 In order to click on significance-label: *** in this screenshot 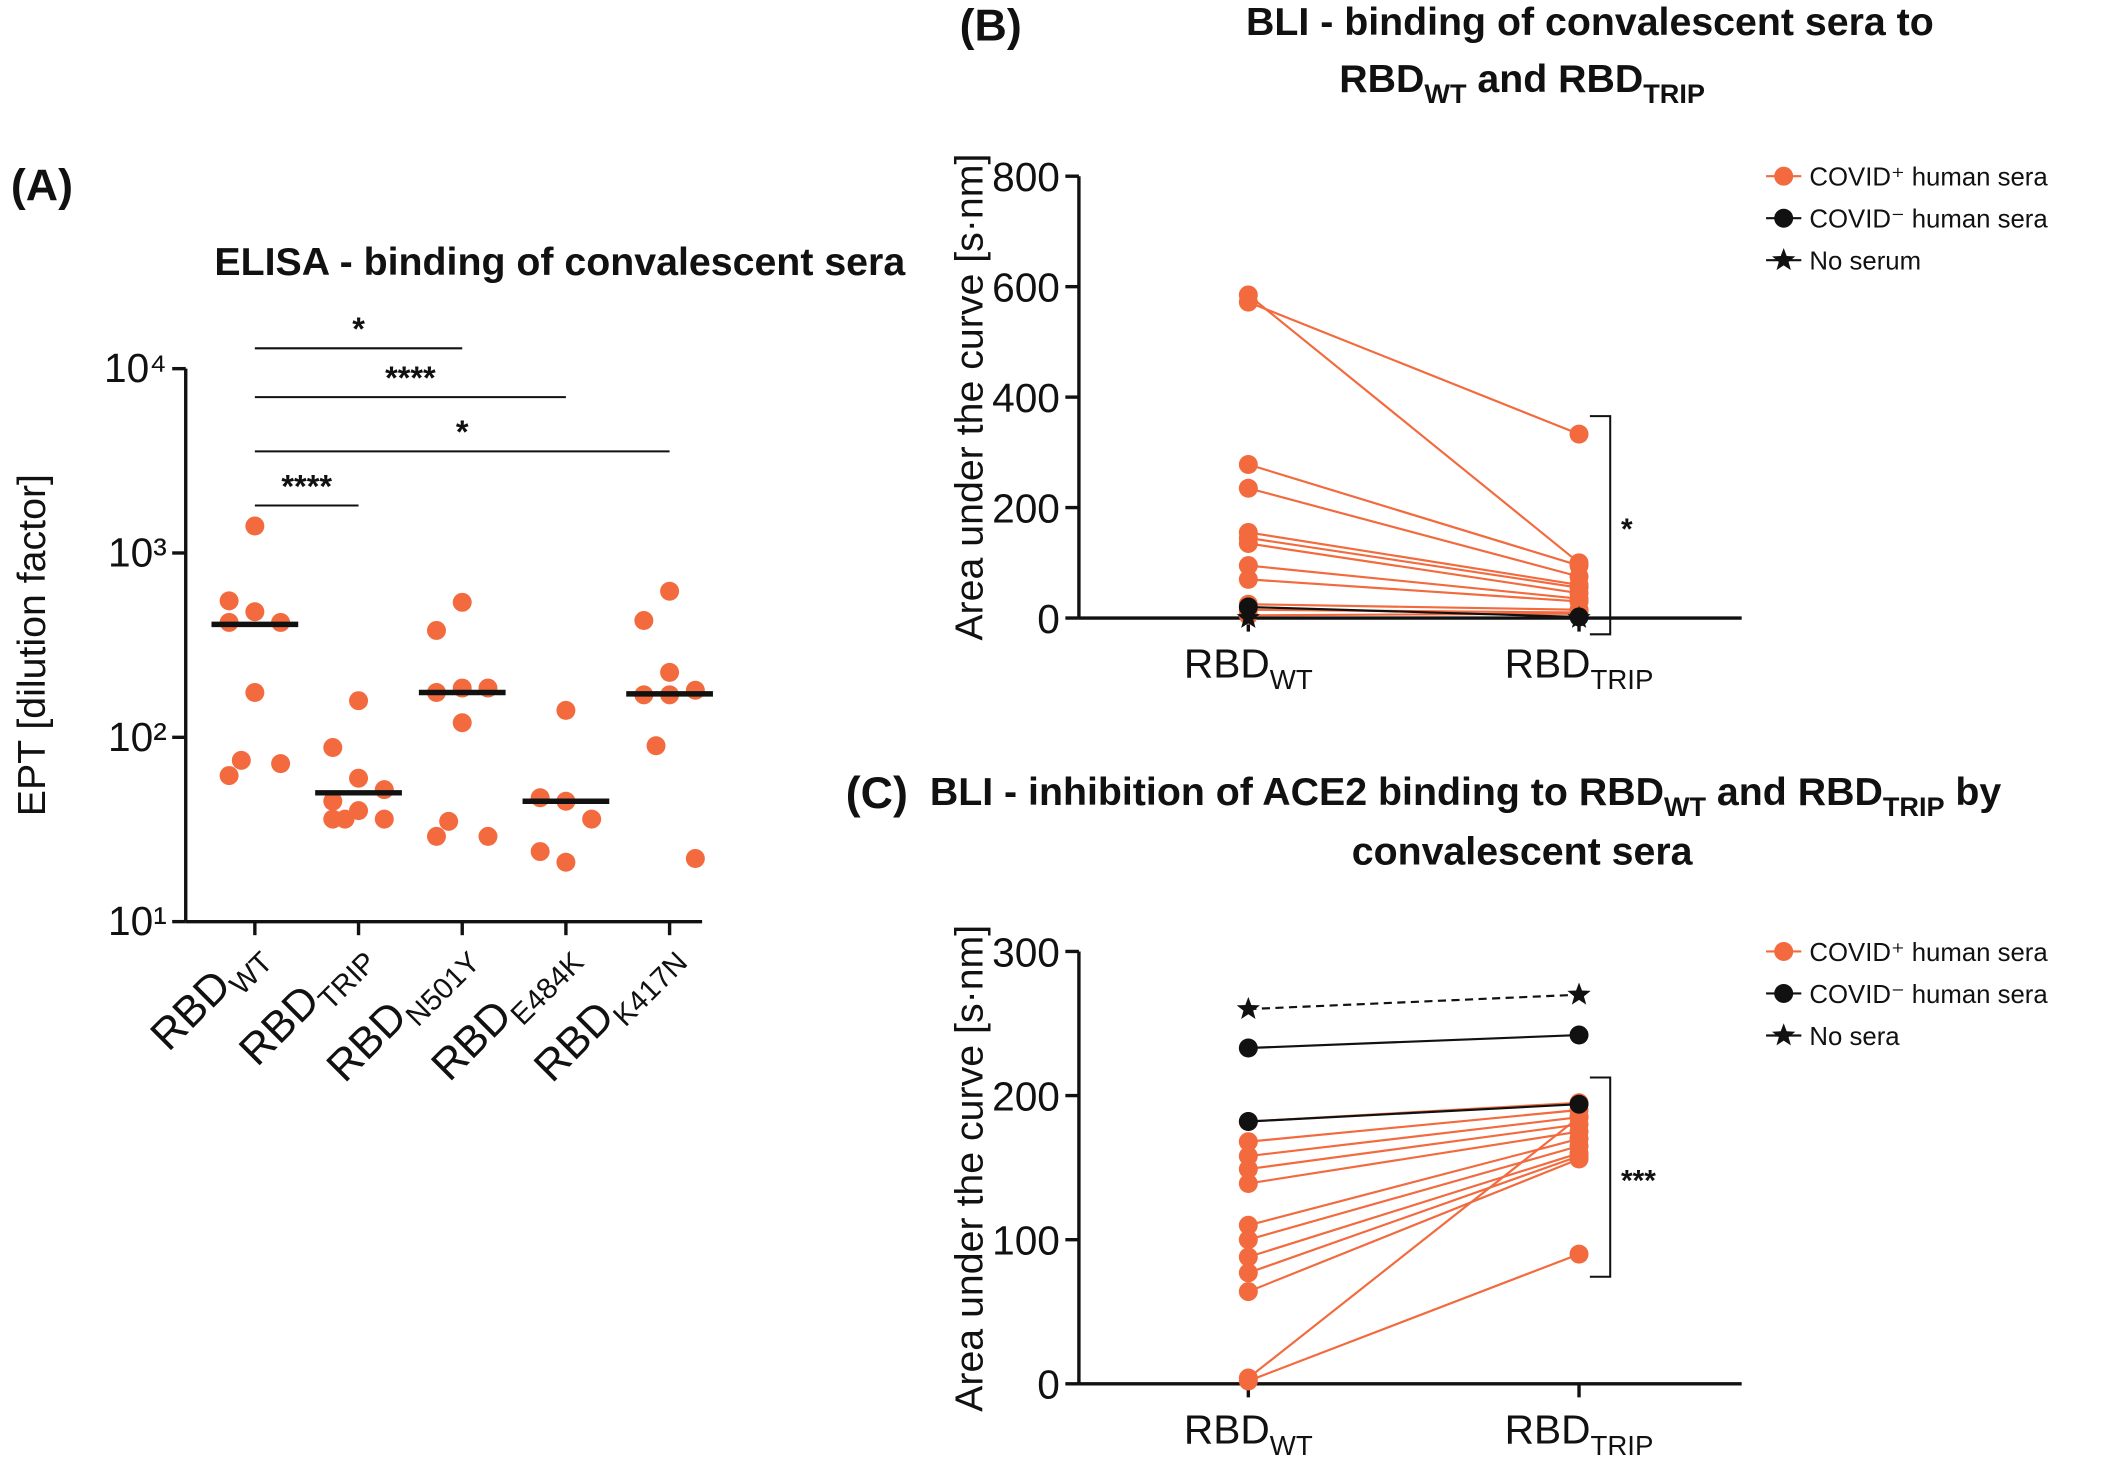, I will do `click(1638, 1181)`.